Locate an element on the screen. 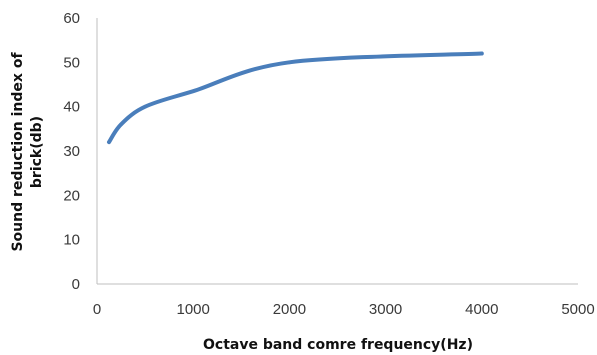 This screenshot has width=597, height=355. y-tick-label: 0 is located at coordinates (76, 284).